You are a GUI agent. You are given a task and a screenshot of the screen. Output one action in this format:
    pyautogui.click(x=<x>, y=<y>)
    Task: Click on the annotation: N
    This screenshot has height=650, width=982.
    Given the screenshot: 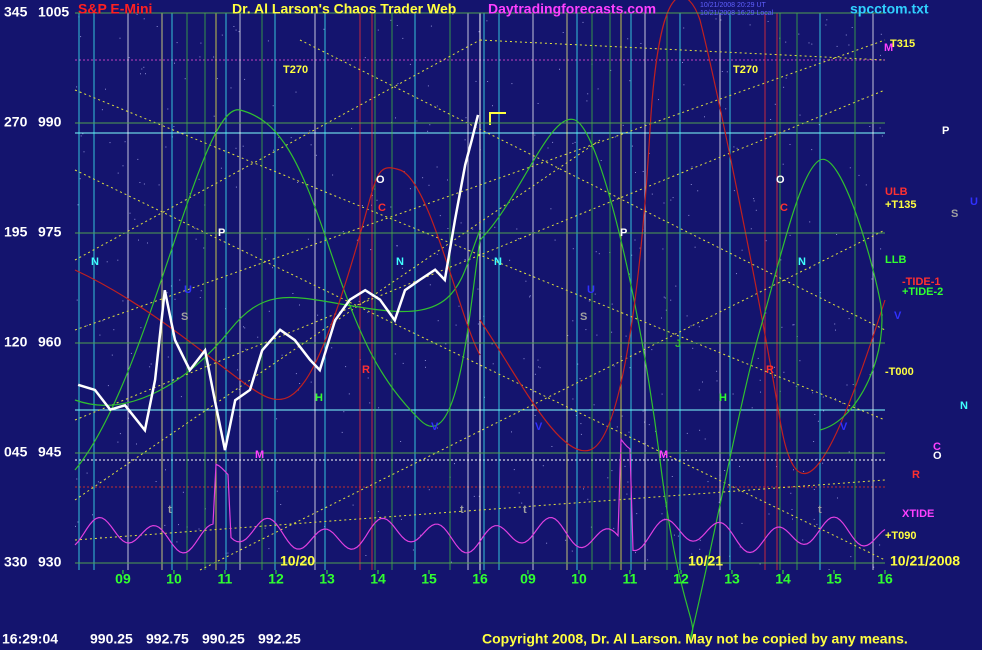 What is the action you would take?
    pyautogui.click(x=498, y=262)
    